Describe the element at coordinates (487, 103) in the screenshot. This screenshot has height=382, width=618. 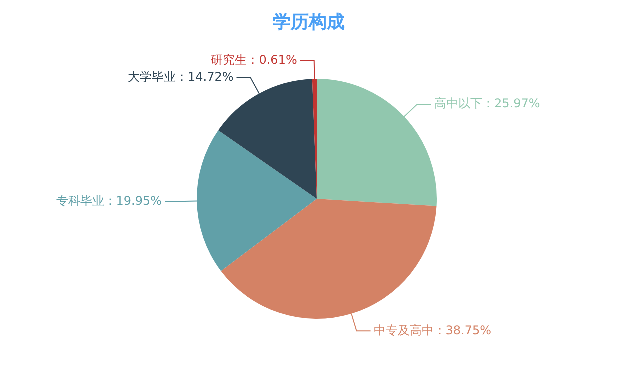
I see `slice-label: 高中以下：25.97%` at that location.